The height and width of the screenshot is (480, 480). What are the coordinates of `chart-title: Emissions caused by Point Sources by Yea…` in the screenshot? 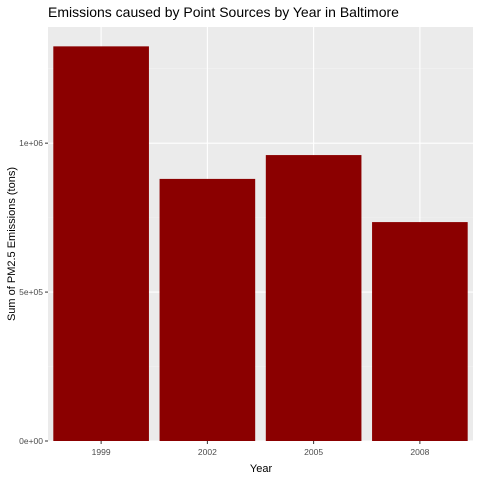 It's located at (223, 12).